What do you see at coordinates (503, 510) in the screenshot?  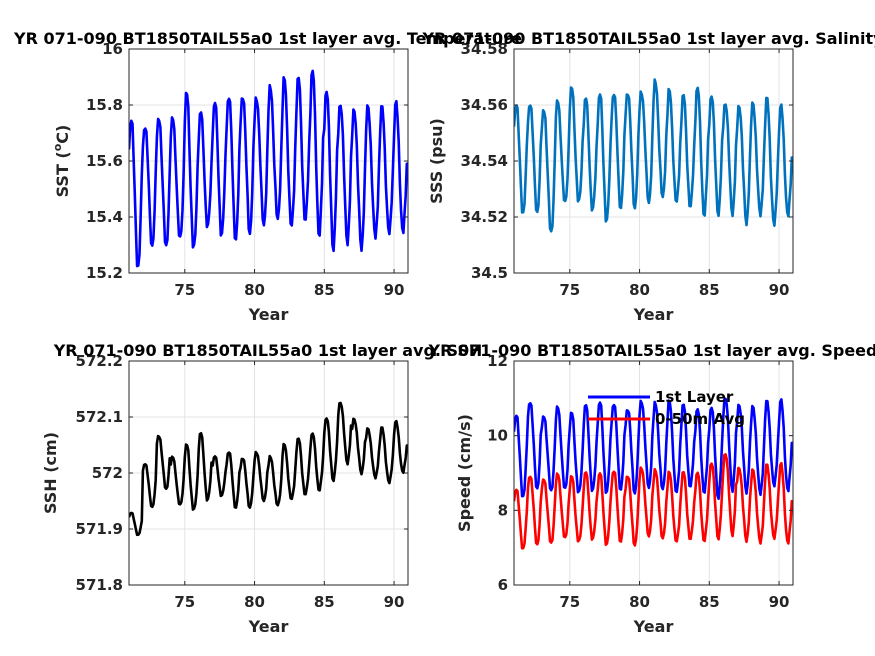 I see `y-tick-label: 8` at bounding box center [503, 510].